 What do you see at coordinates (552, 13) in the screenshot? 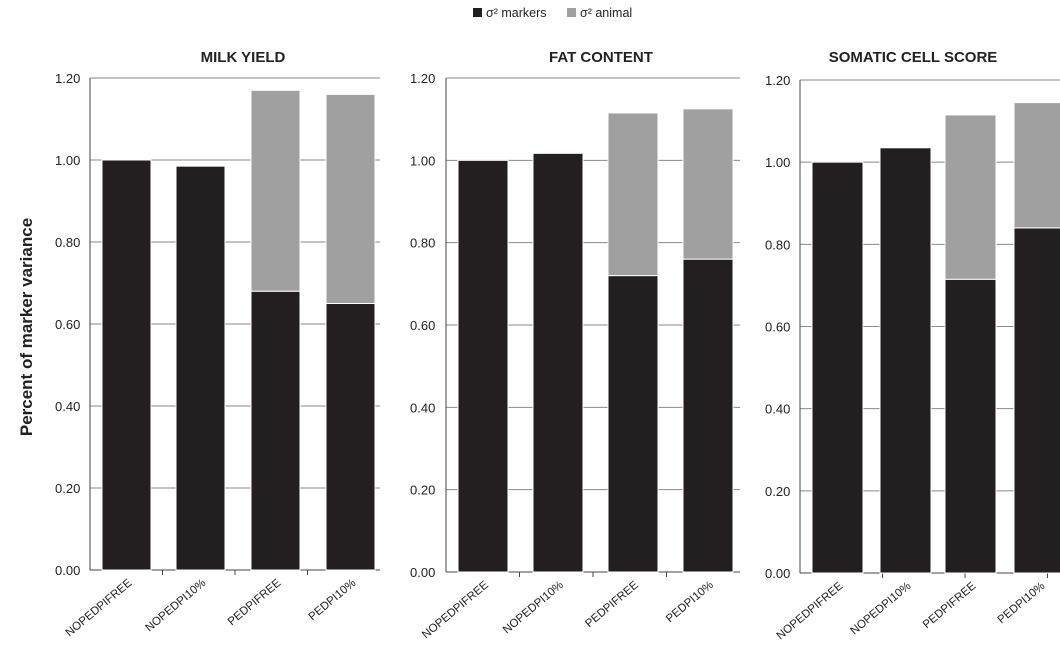
I see `legend: σ² markers σ² animal` at bounding box center [552, 13].